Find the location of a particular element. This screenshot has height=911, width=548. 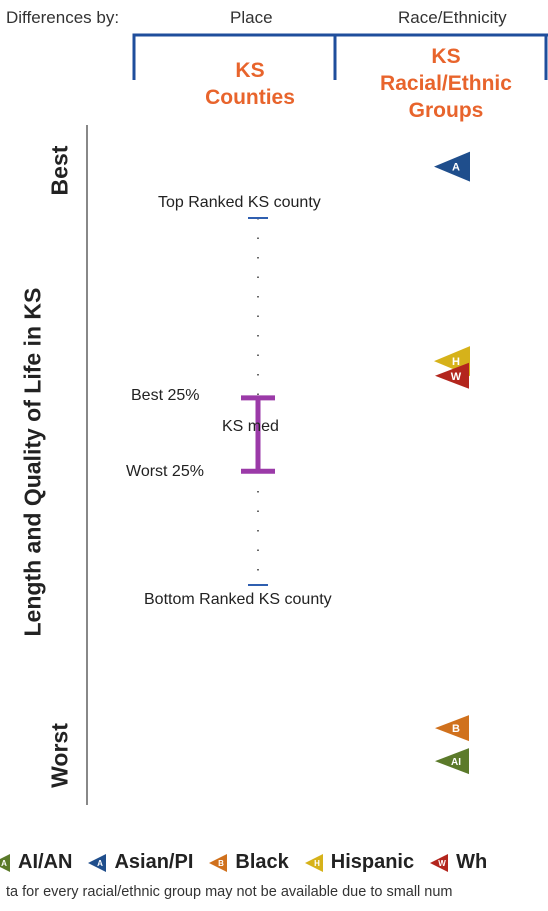

svg-text: B is located at coordinates (221, 863).